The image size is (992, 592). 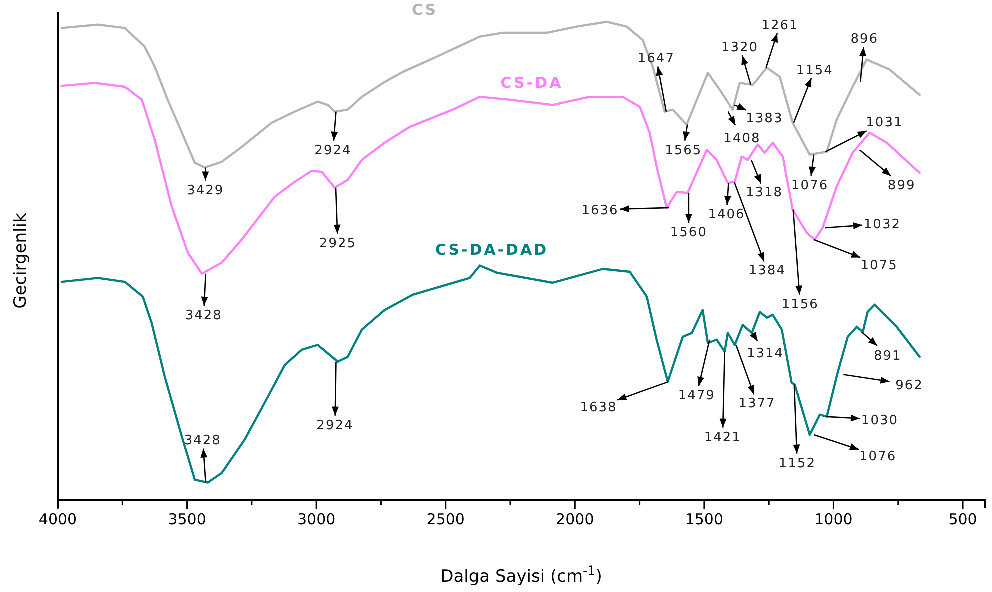 What do you see at coordinates (765, 119) in the screenshot?
I see `annotation: 1383` at bounding box center [765, 119].